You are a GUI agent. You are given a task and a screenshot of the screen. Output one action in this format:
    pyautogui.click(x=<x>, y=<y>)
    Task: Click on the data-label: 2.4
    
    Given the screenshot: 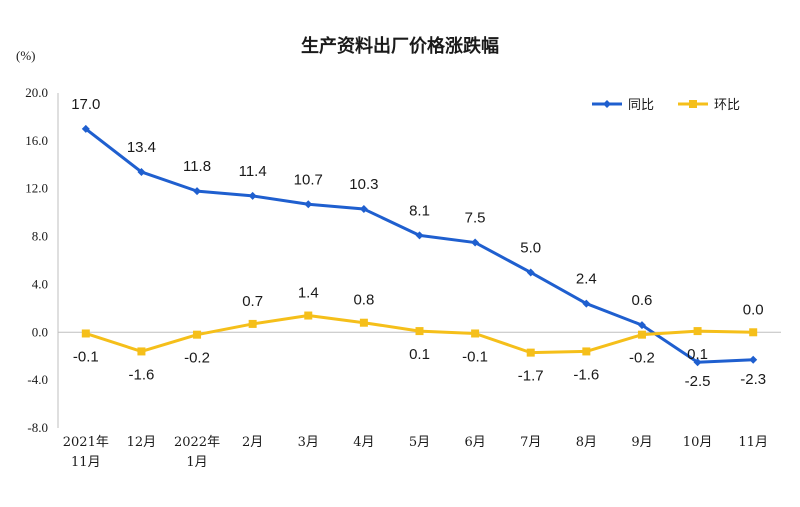 What is the action you would take?
    pyautogui.click(x=586, y=279)
    